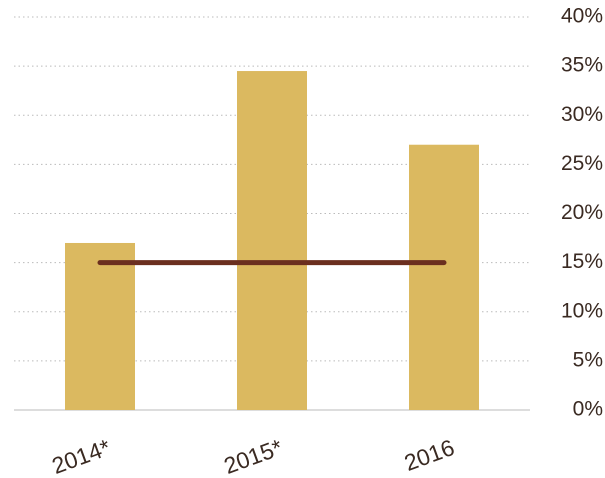  Describe the element at coordinates (582, 65) in the screenshot. I see `y-tick-label: 35%` at that location.